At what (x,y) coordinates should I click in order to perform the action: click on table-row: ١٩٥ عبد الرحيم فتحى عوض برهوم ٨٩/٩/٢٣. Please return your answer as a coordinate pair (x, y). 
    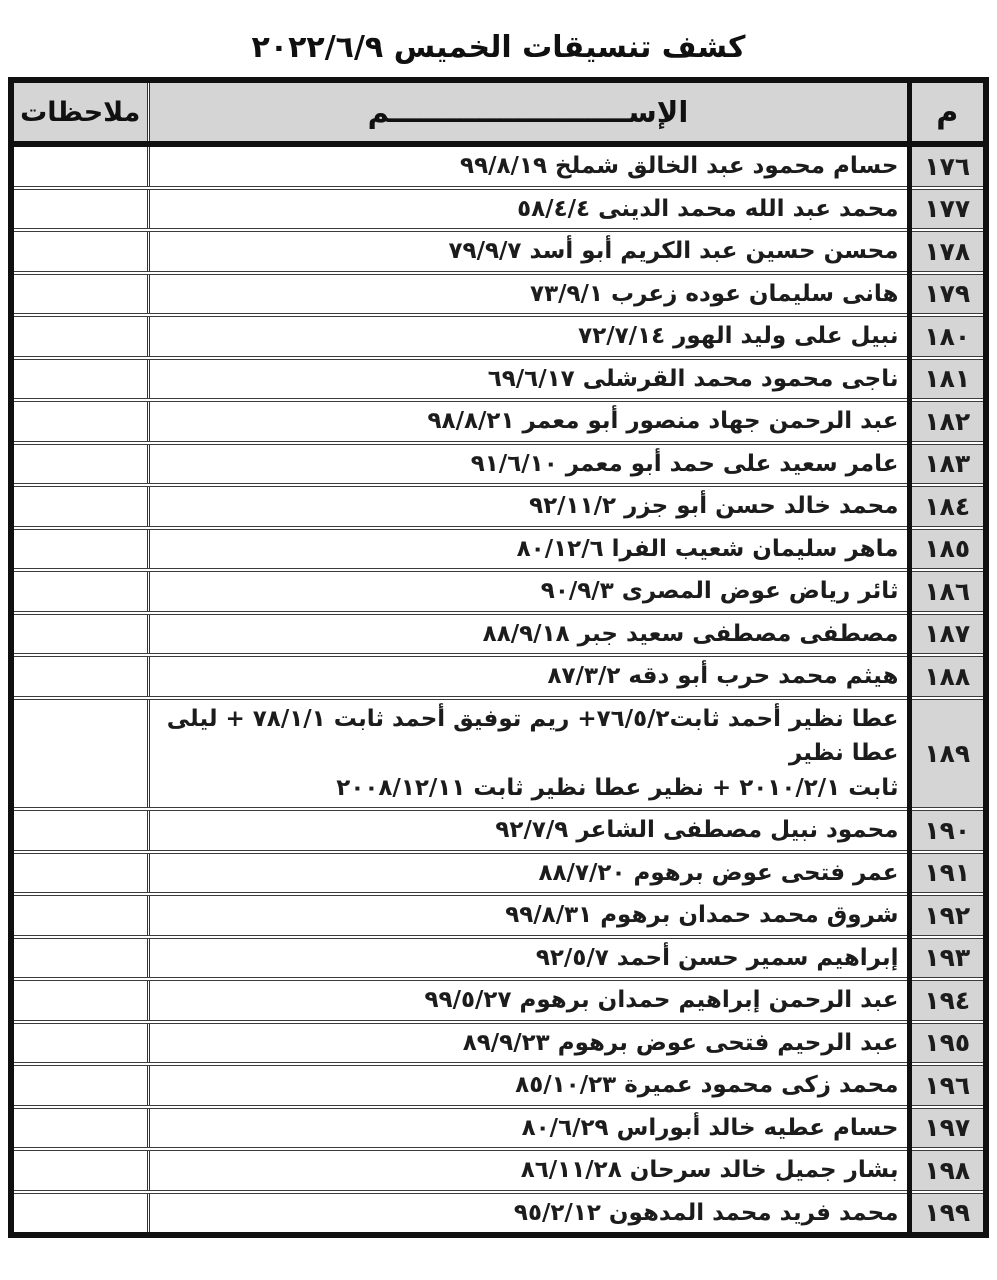
    Looking at the image, I should click on (498, 1043).